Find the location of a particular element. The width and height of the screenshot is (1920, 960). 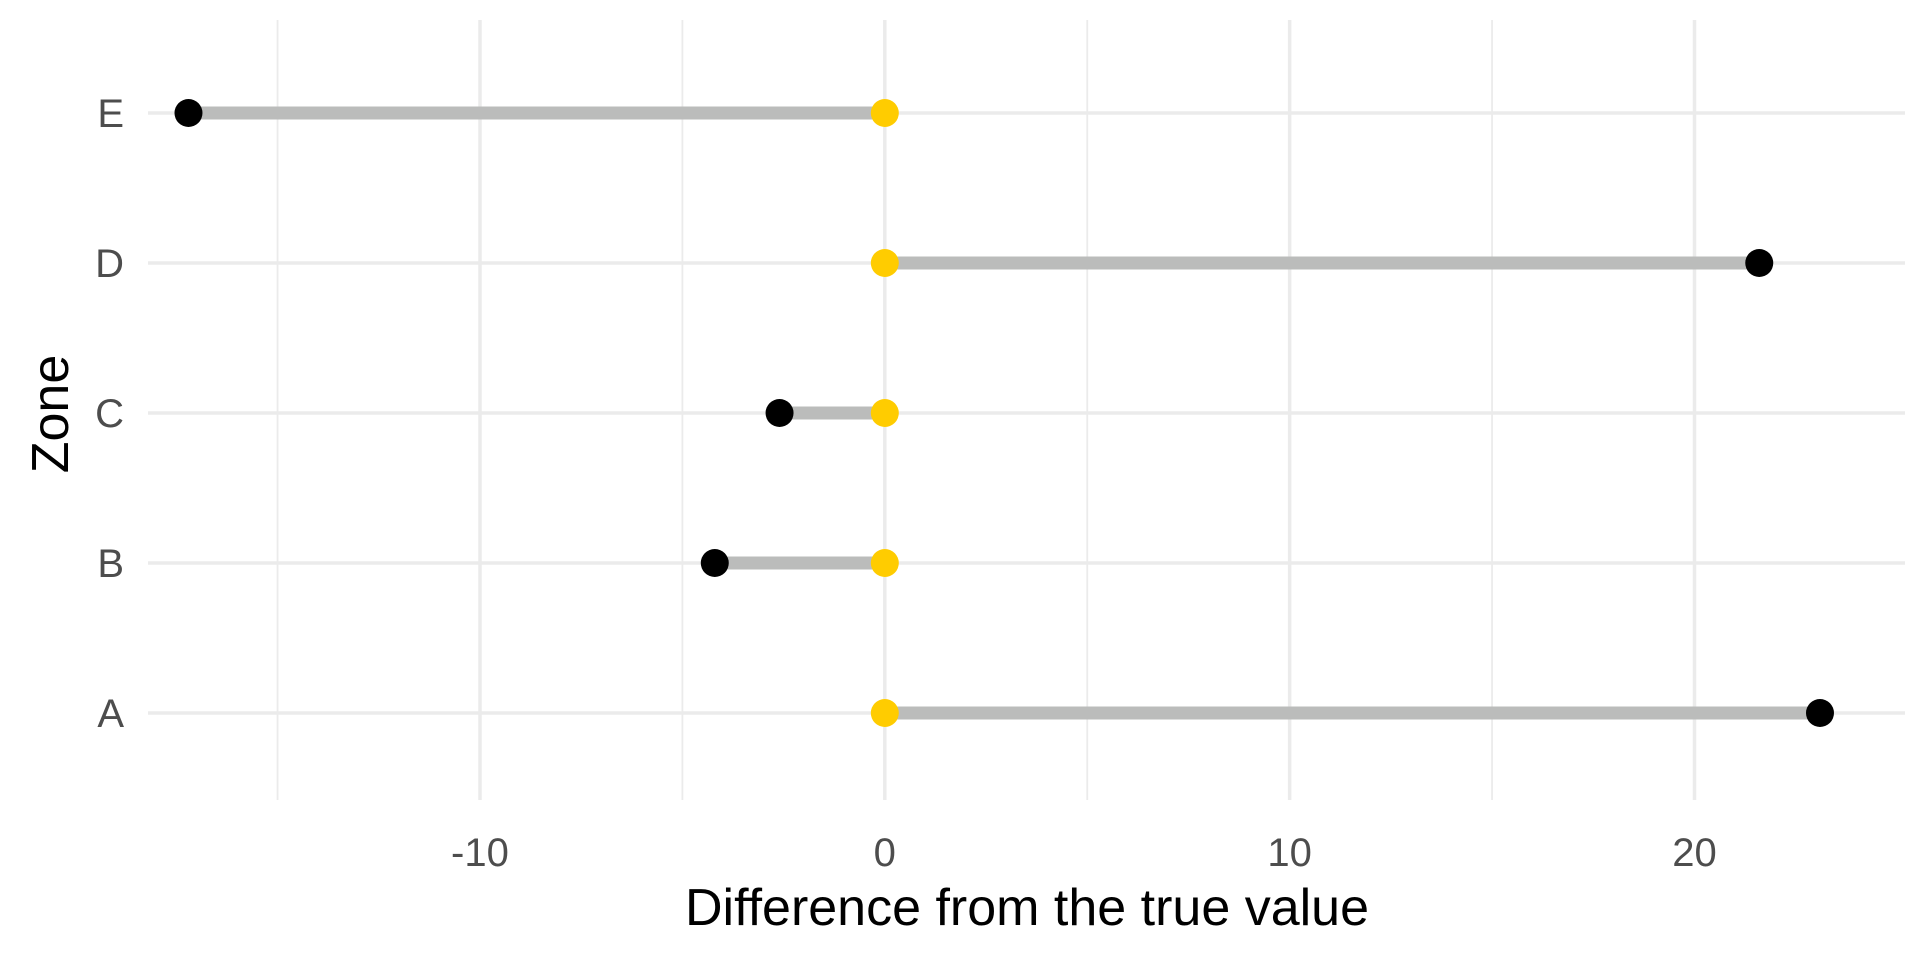

y-tick-label: D is located at coordinates (109, 264).